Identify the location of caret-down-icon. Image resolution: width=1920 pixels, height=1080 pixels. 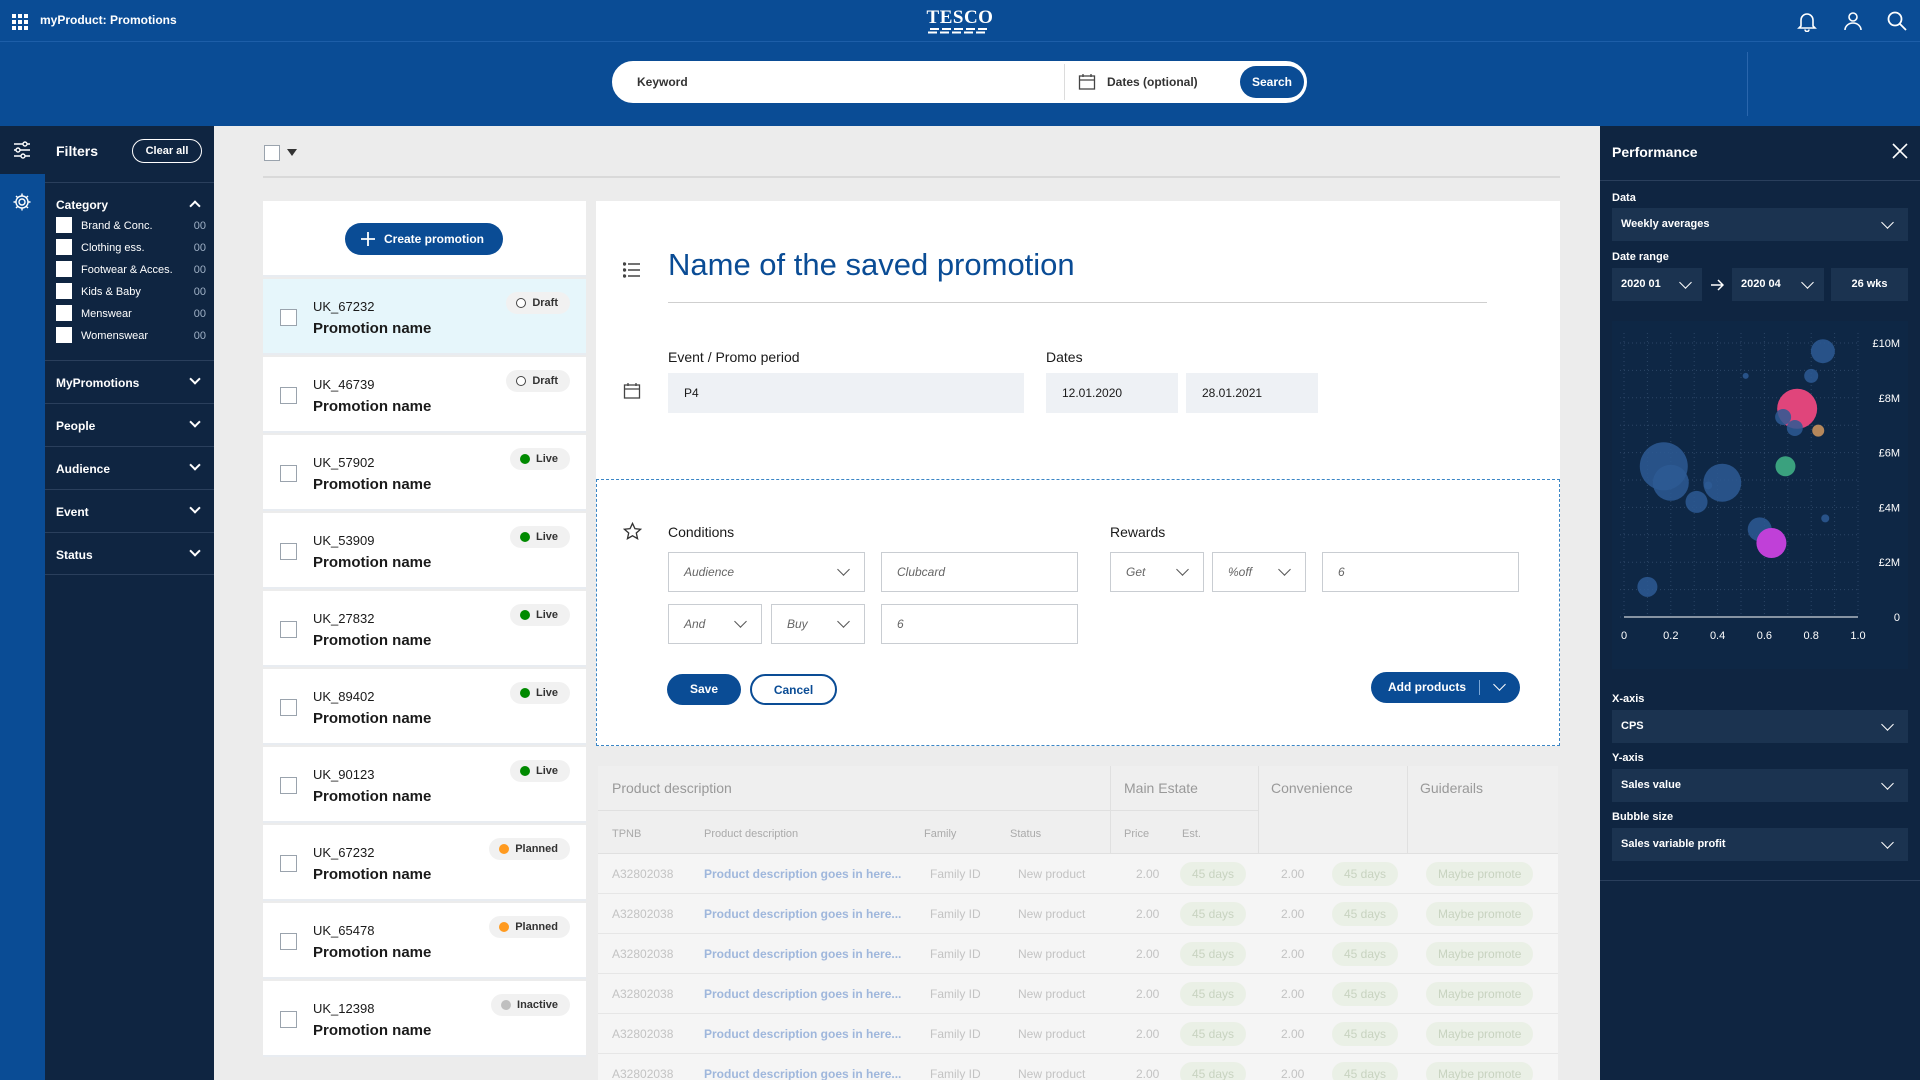
(292, 152).